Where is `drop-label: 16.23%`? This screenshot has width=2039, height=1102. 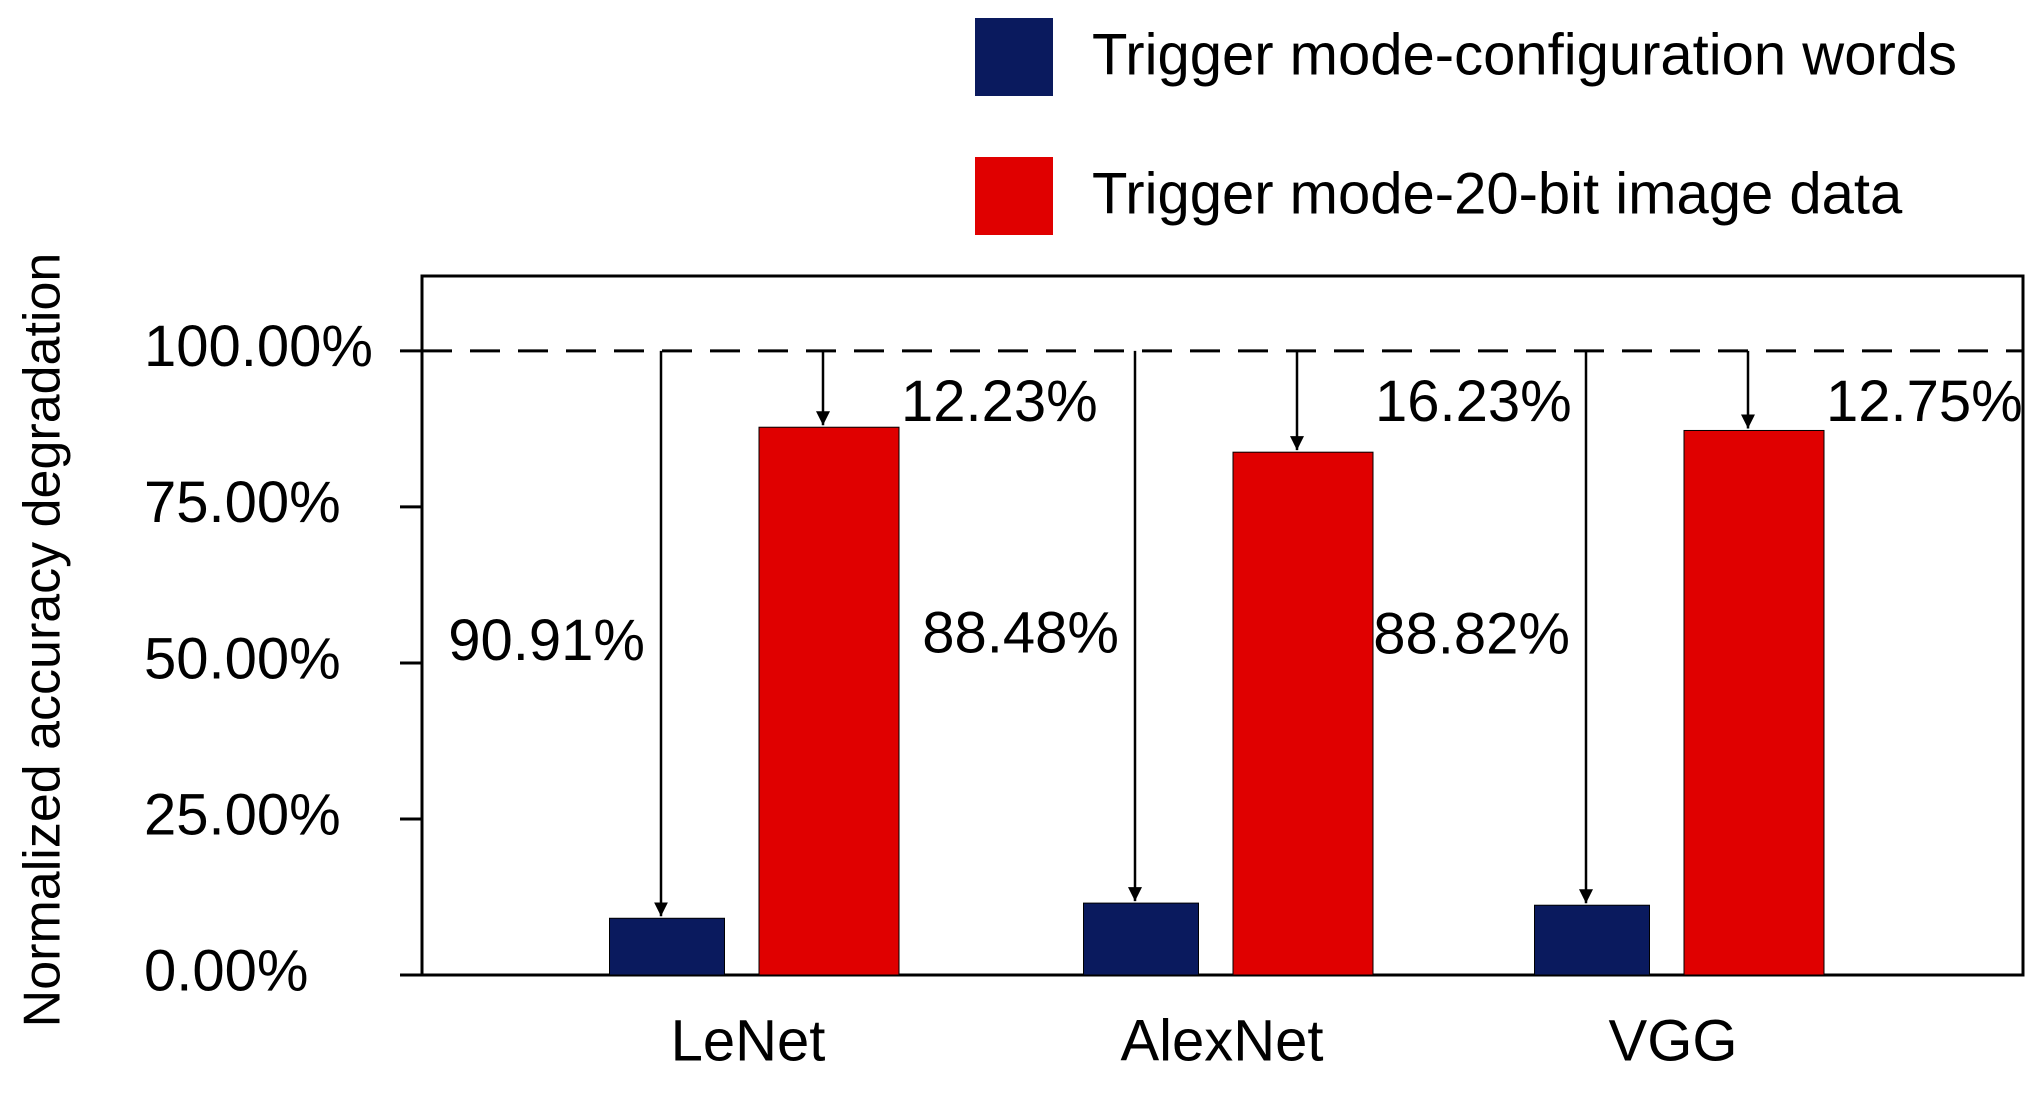
drop-label: 16.23% is located at coordinates (1473, 401).